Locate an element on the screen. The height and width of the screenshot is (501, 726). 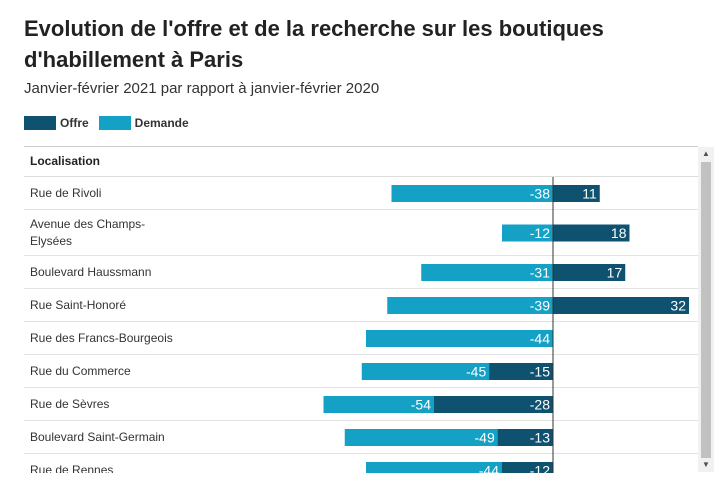
table-row: Rue de Sèvres is located at coordinates (361, 404).